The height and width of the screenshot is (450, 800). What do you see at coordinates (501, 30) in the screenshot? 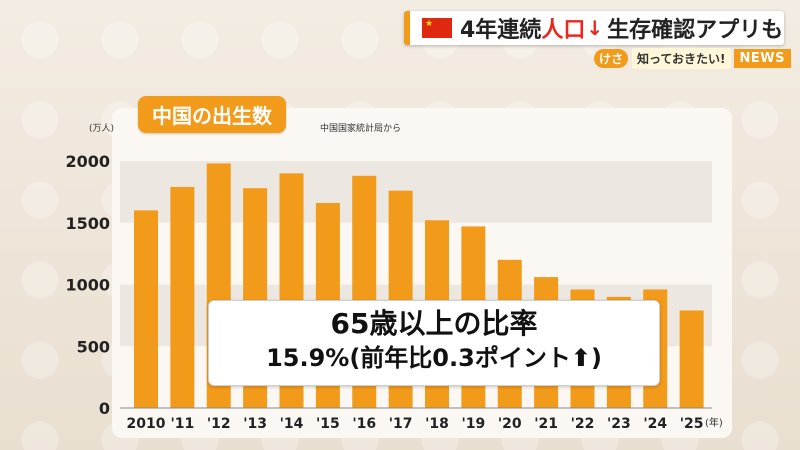
I see `headline-part1: 4年連続` at bounding box center [501, 30].